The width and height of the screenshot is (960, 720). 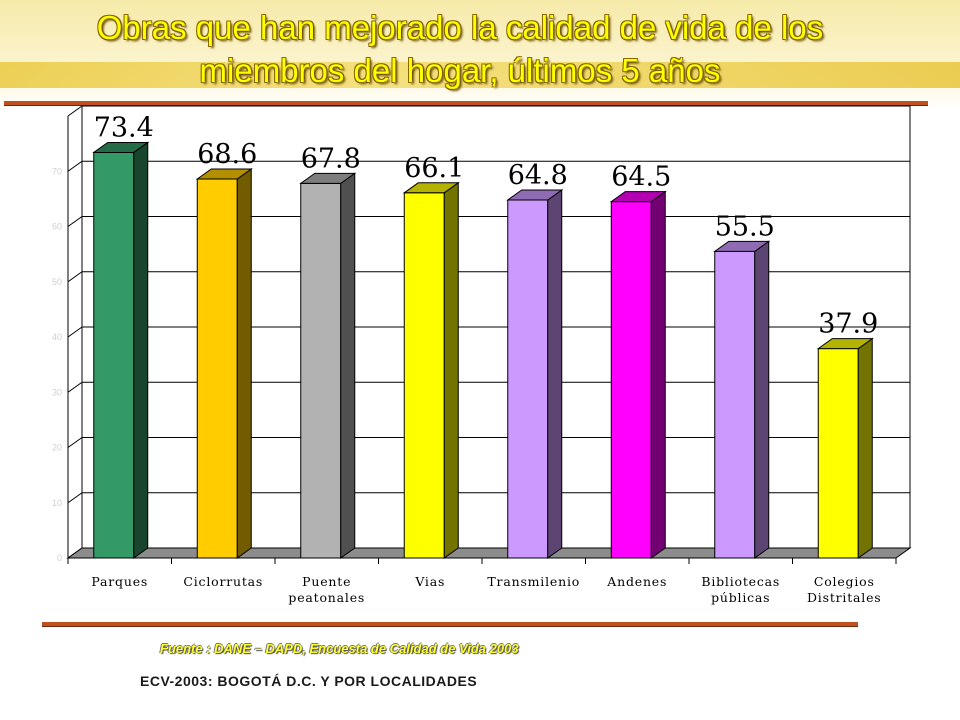 I want to click on x-tick-label: Parques, so click(x=119, y=581).